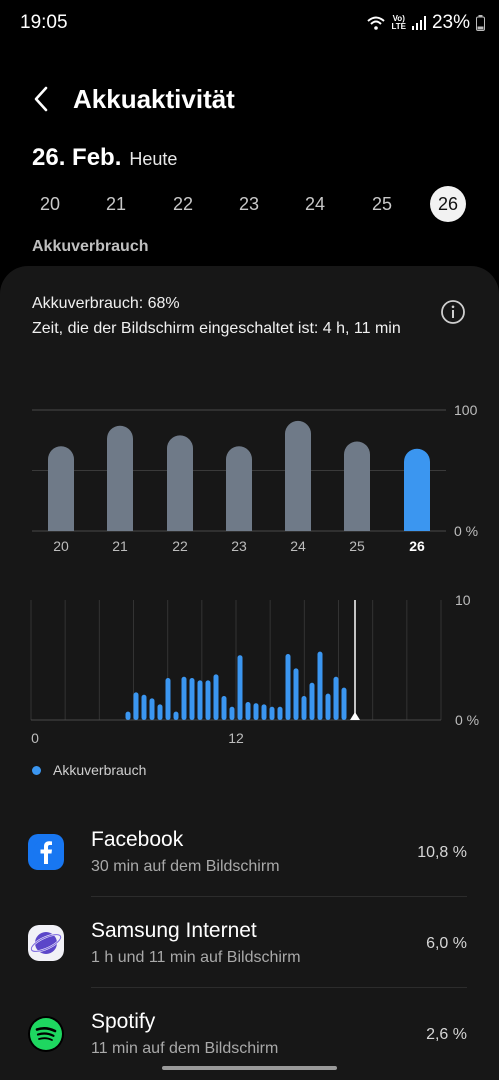 The height and width of the screenshot is (1080, 499). Describe the element at coordinates (185, 866) in the screenshot. I see `app-screen-time: 30 min auf dem Bildschirm` at that location.